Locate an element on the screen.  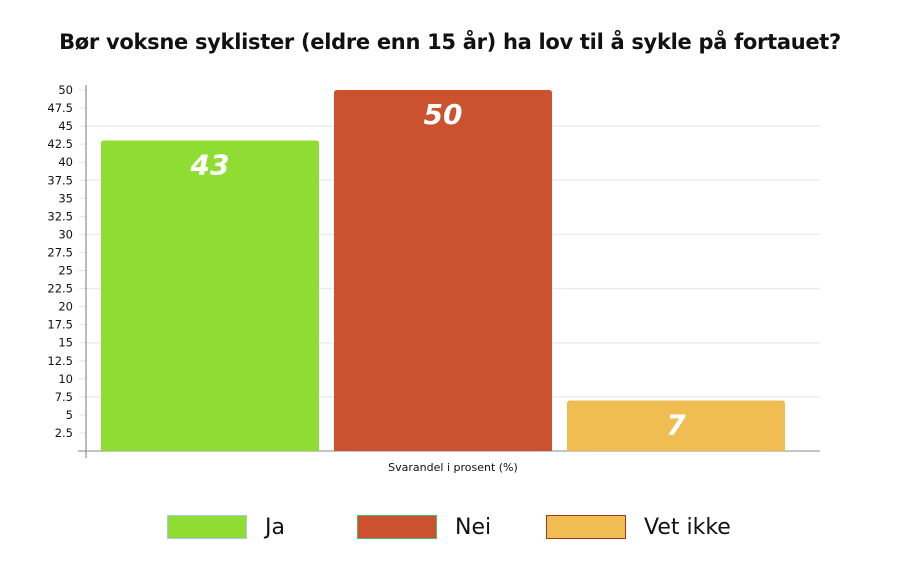
y-tick-label: 17.5 is located at coordinates (60, 325).